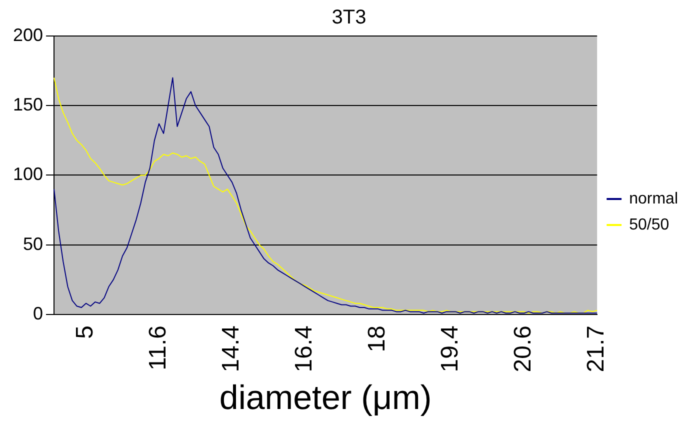  Describe the element at coordinates (304, 348) in the screenshot. I see `x-tick-label: 16.4` at that location.